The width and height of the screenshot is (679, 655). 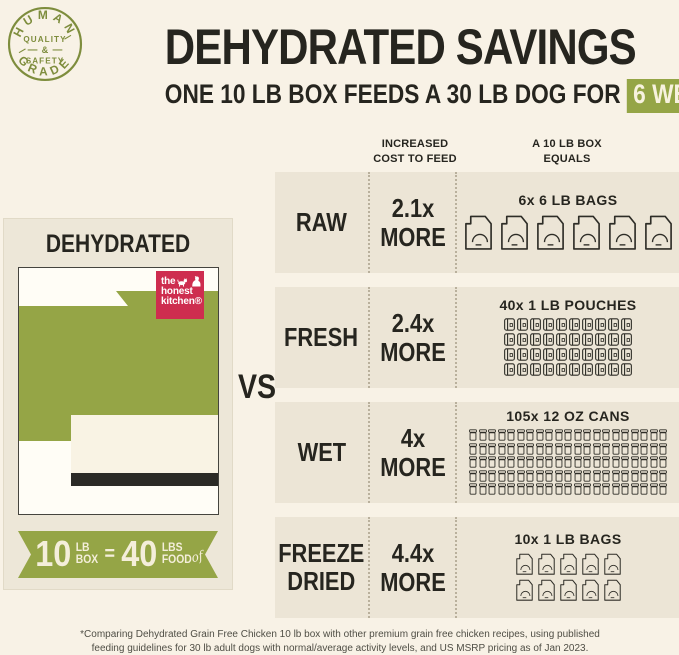 I want to click on cost-multiplier: 4x MORE, so click(x=412, y=452).